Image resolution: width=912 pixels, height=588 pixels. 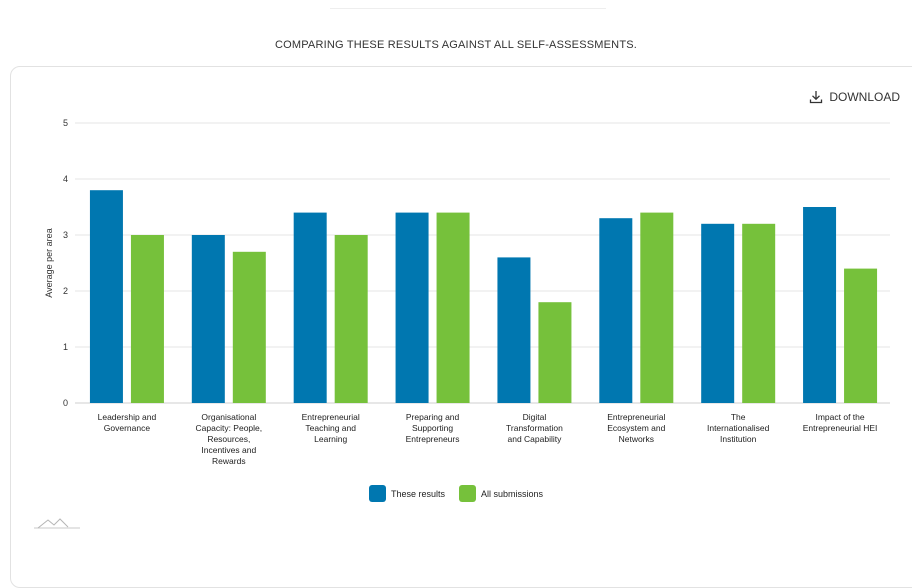 I want to click on x-category-label: Digital, so click(x=535, y=417).